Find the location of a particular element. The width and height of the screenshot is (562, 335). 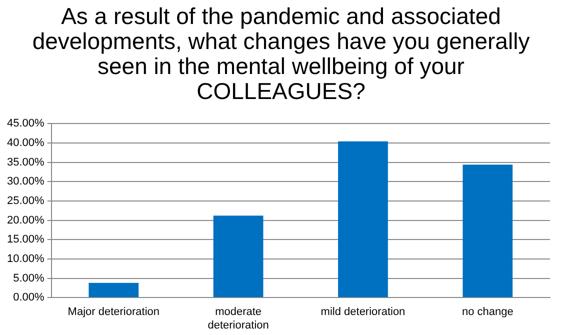

y-tick-label: 30.00% is located at coordinates (25, 182).